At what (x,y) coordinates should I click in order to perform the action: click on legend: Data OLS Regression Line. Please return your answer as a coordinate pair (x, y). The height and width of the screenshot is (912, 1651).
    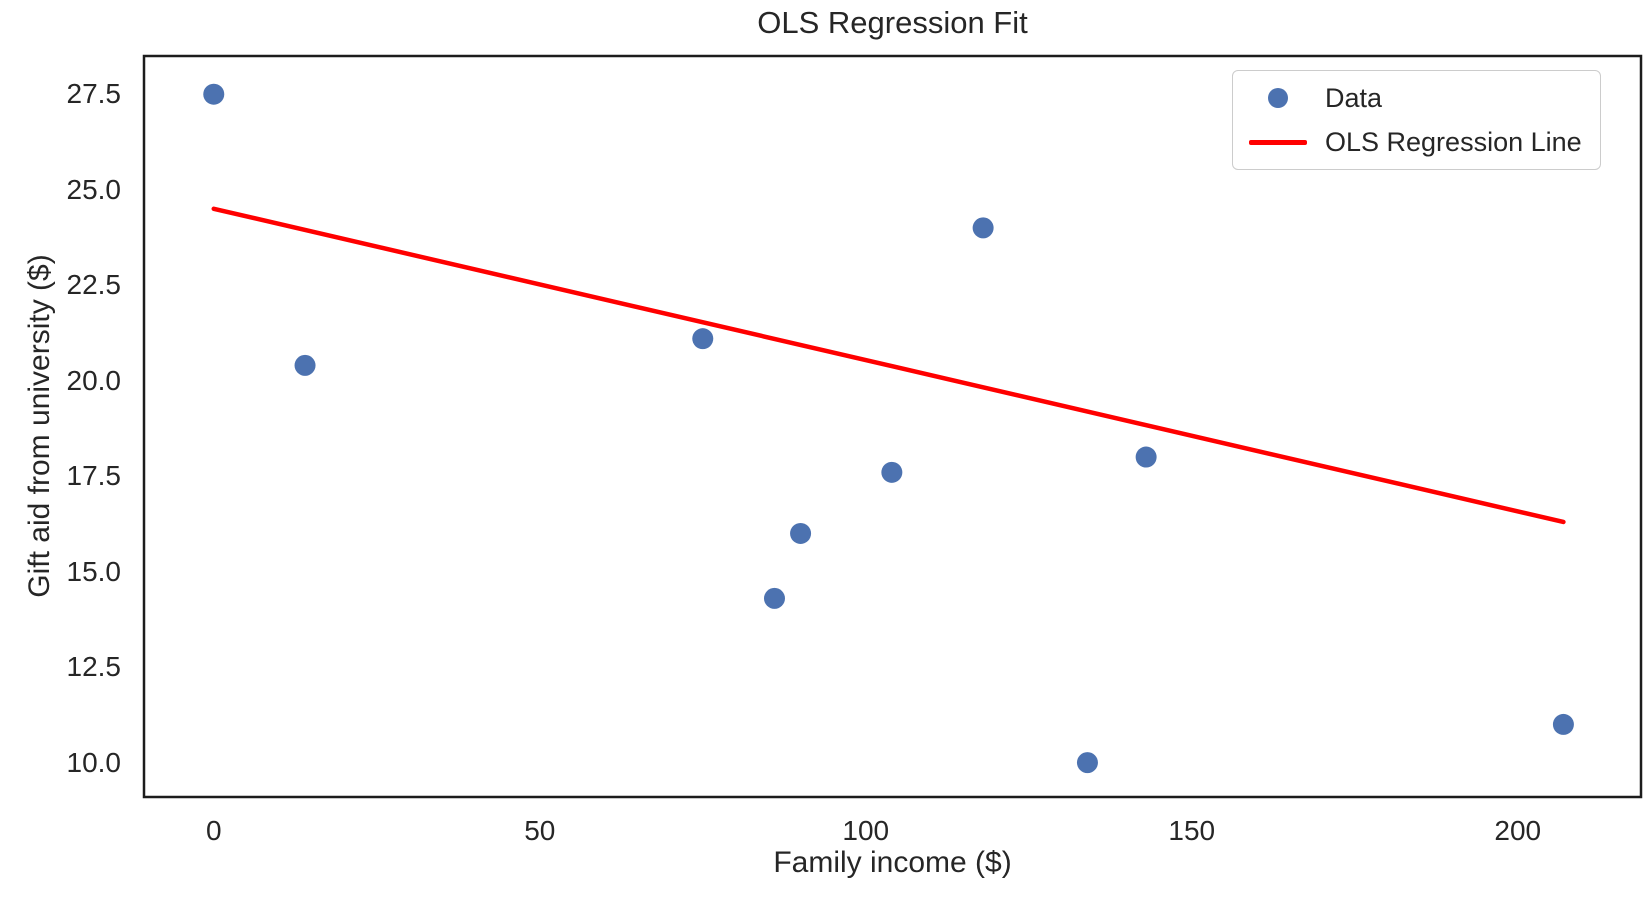
    Looking at the image, I should click on (1416, 120).